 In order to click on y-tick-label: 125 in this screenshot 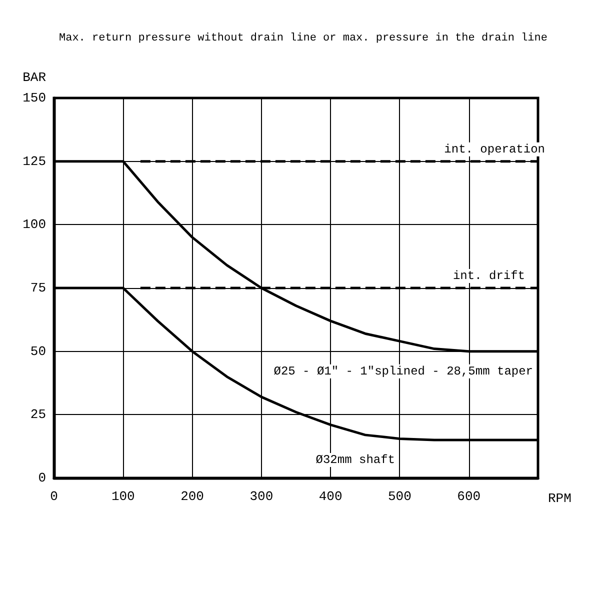, I will do `click(34, 161)`.